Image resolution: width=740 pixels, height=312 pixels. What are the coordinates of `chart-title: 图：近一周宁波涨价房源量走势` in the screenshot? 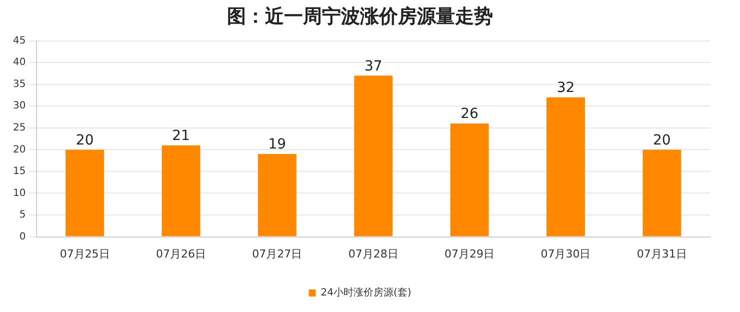 It's located at (360, 16).